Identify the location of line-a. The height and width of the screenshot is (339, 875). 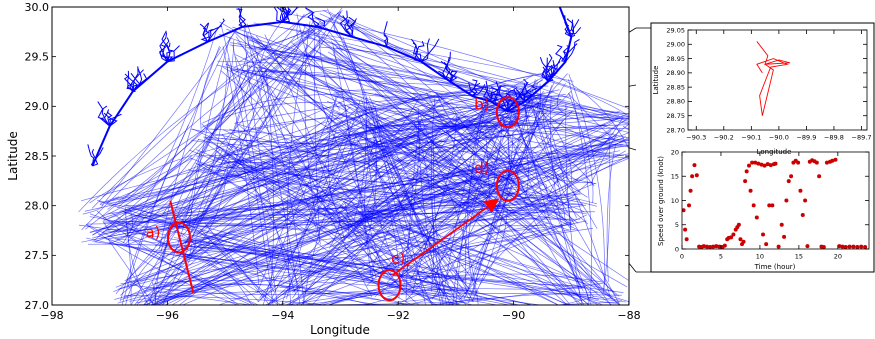
(182, 247).